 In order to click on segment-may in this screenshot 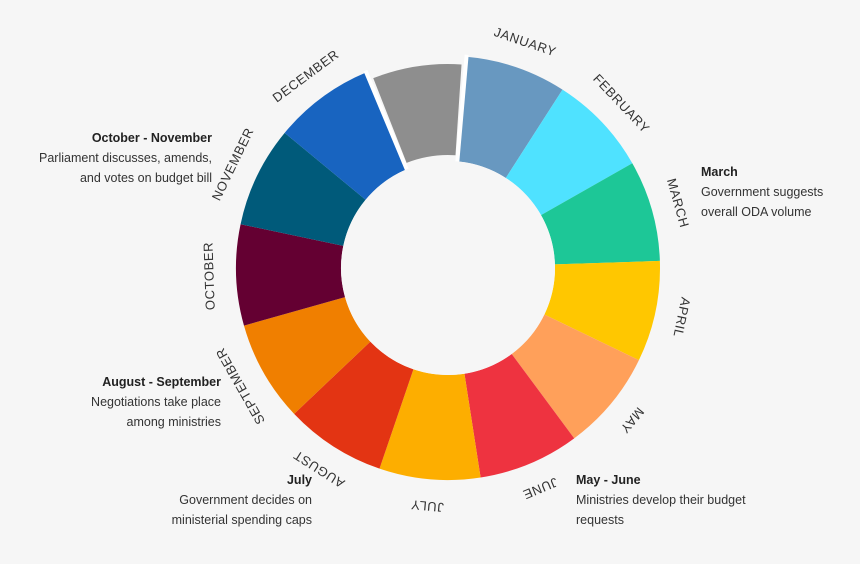, I will do `click(575, 376)`.